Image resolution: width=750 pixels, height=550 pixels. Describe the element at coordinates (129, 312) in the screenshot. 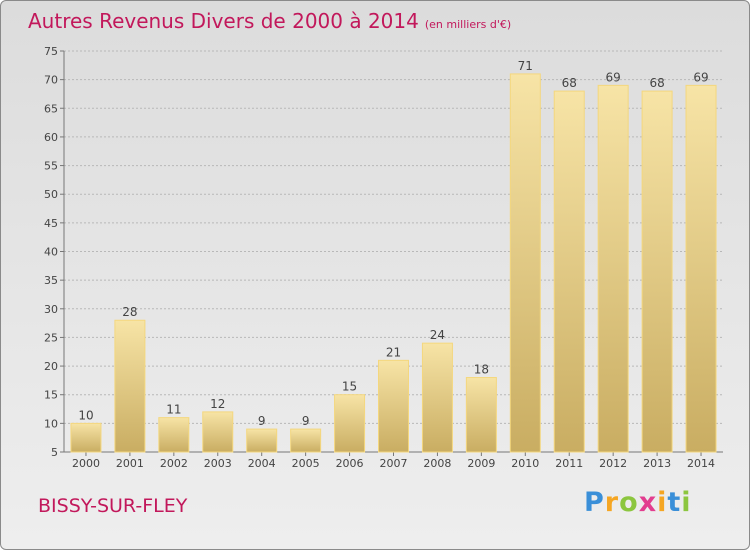

I see `value-label: 28` at that location.